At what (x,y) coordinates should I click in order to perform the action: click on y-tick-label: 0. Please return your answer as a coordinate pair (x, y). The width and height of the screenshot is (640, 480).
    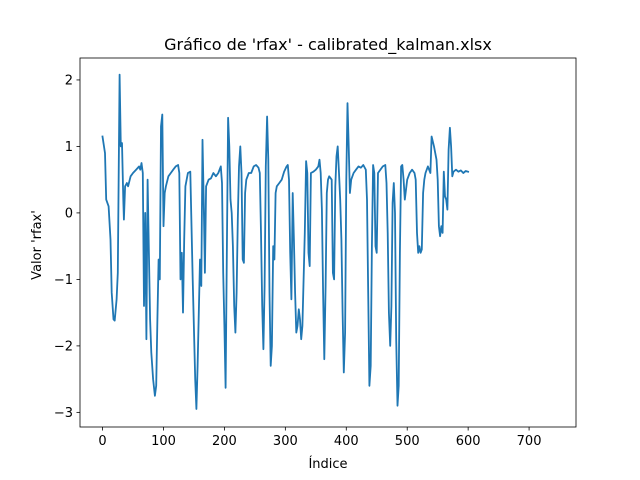
    Looking at the image, I should click on (69, 213).